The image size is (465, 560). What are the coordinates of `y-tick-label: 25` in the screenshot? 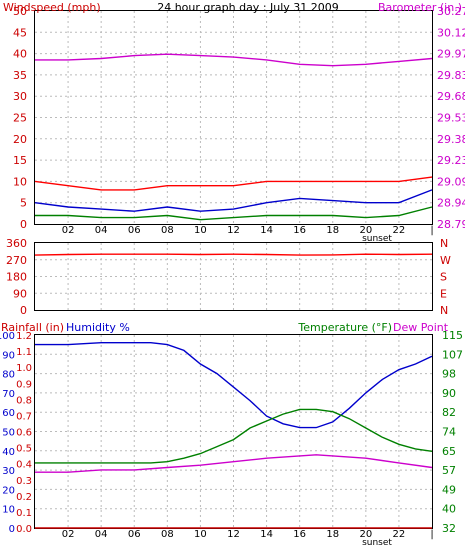 It's located at (20, 118).